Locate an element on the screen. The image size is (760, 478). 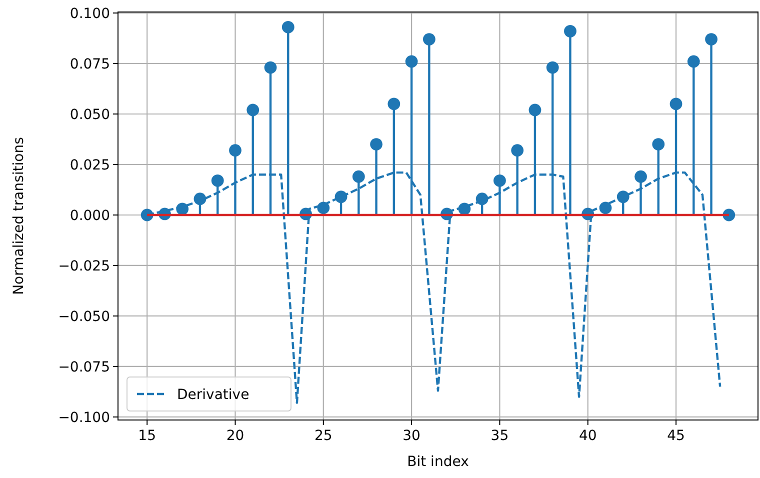
y-axis-title: Normalized transitions is located at coordinates (19, 216).